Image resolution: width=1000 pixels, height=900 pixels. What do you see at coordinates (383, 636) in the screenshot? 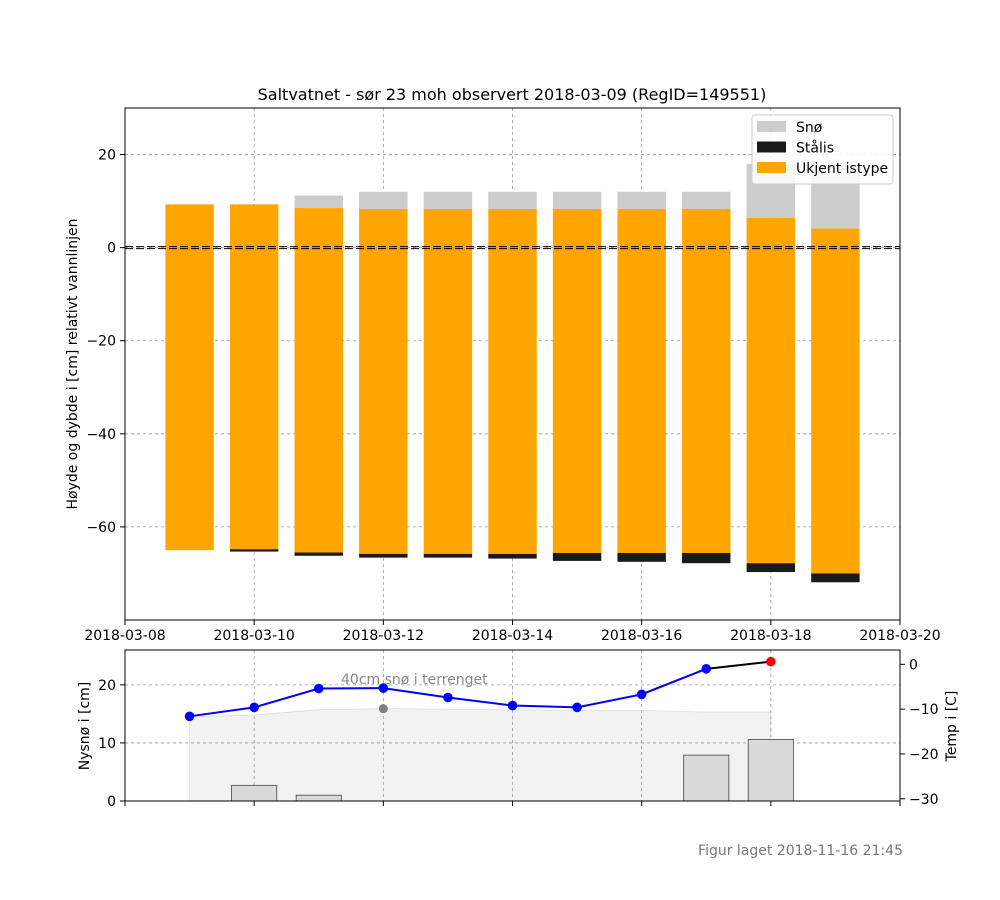
I see `main-x-tick-label: 2018-03-12` at bounding box center [383, 636].